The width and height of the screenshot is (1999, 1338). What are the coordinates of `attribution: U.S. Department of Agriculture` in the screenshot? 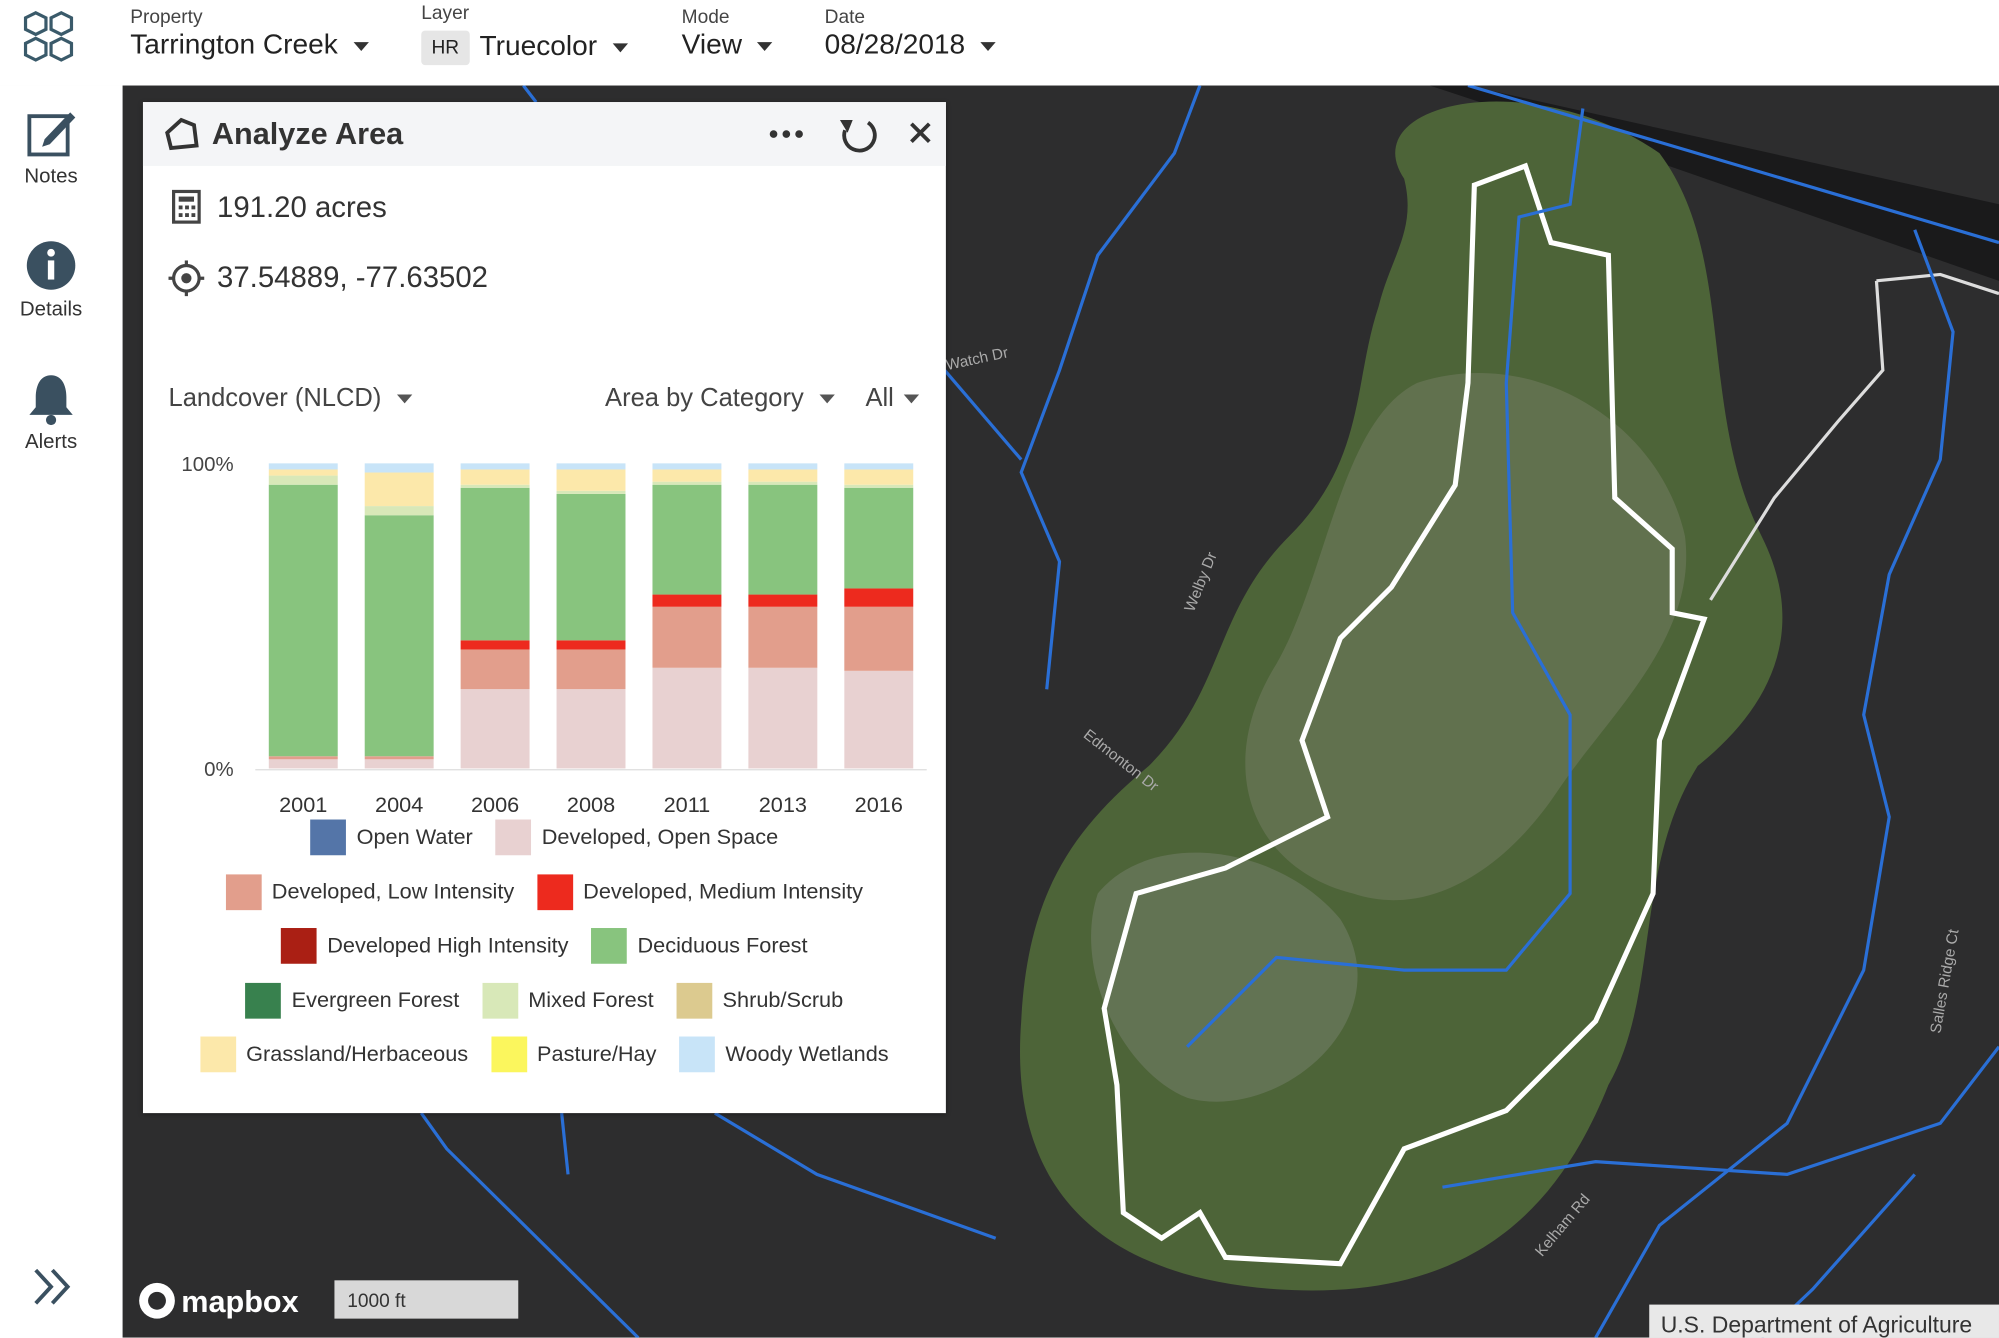 It's located at (1817, 1325).